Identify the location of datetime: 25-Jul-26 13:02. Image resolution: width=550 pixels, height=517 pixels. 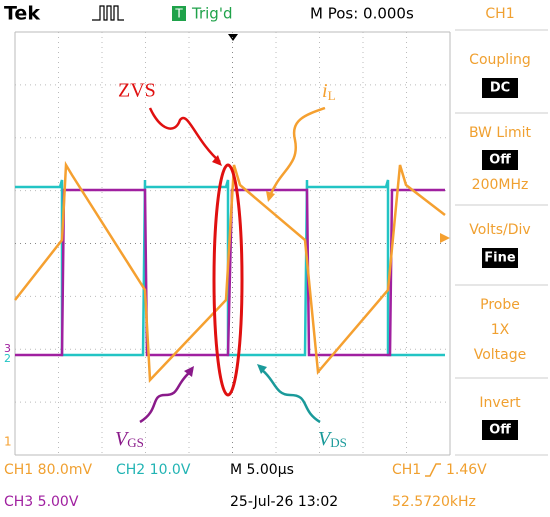
(284, 502).